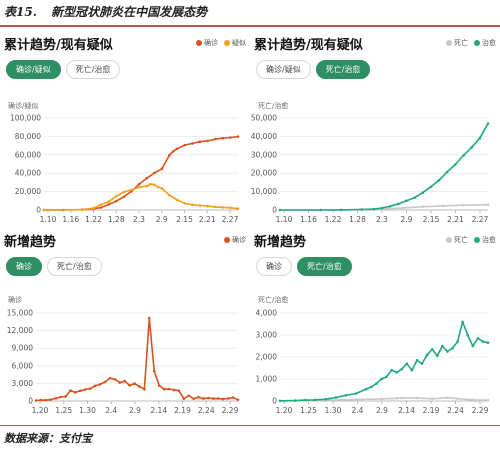  Describe the element at coordinates (283, 69) in the screenshot. I see `tab-confirmed-suspected: 确诊/疑似` at that location.